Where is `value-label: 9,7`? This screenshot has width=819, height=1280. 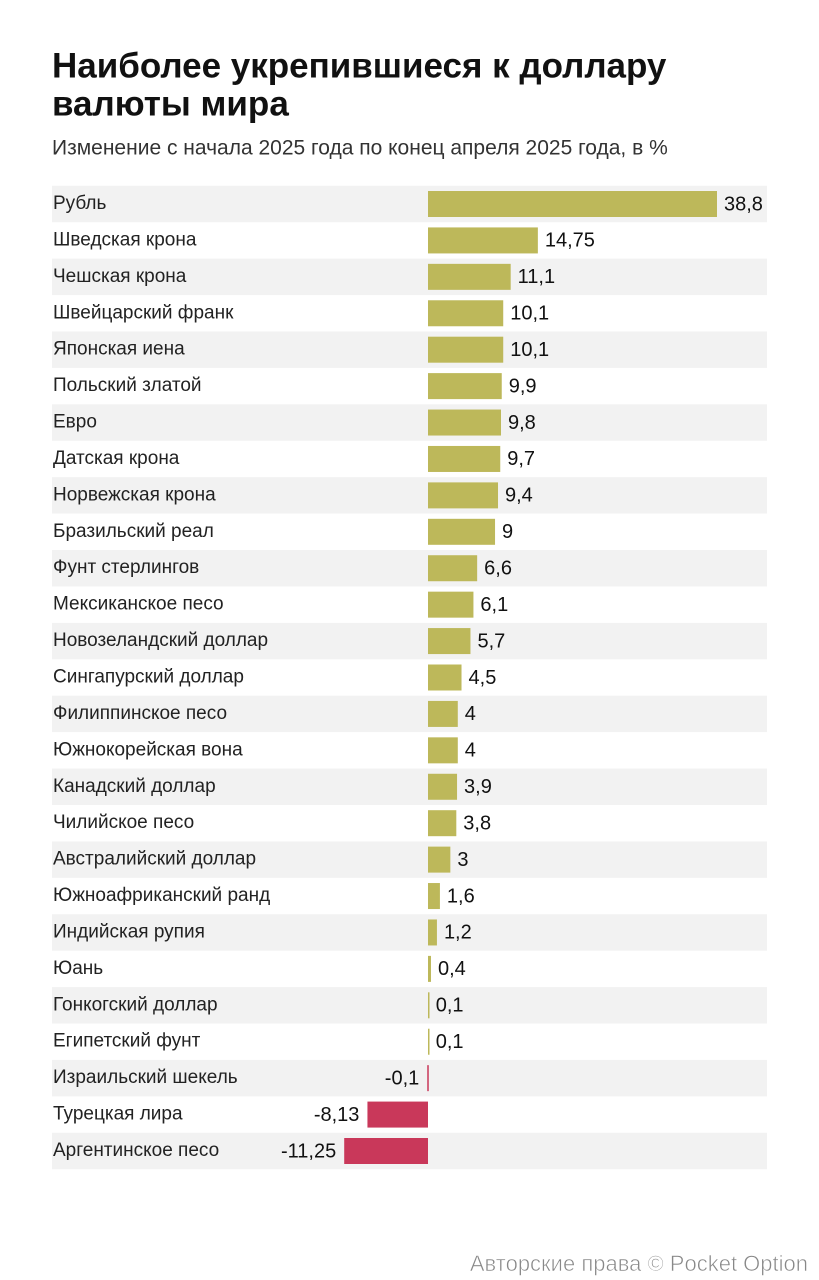 value-label: 9,7 is located at coordinates (521, 459).